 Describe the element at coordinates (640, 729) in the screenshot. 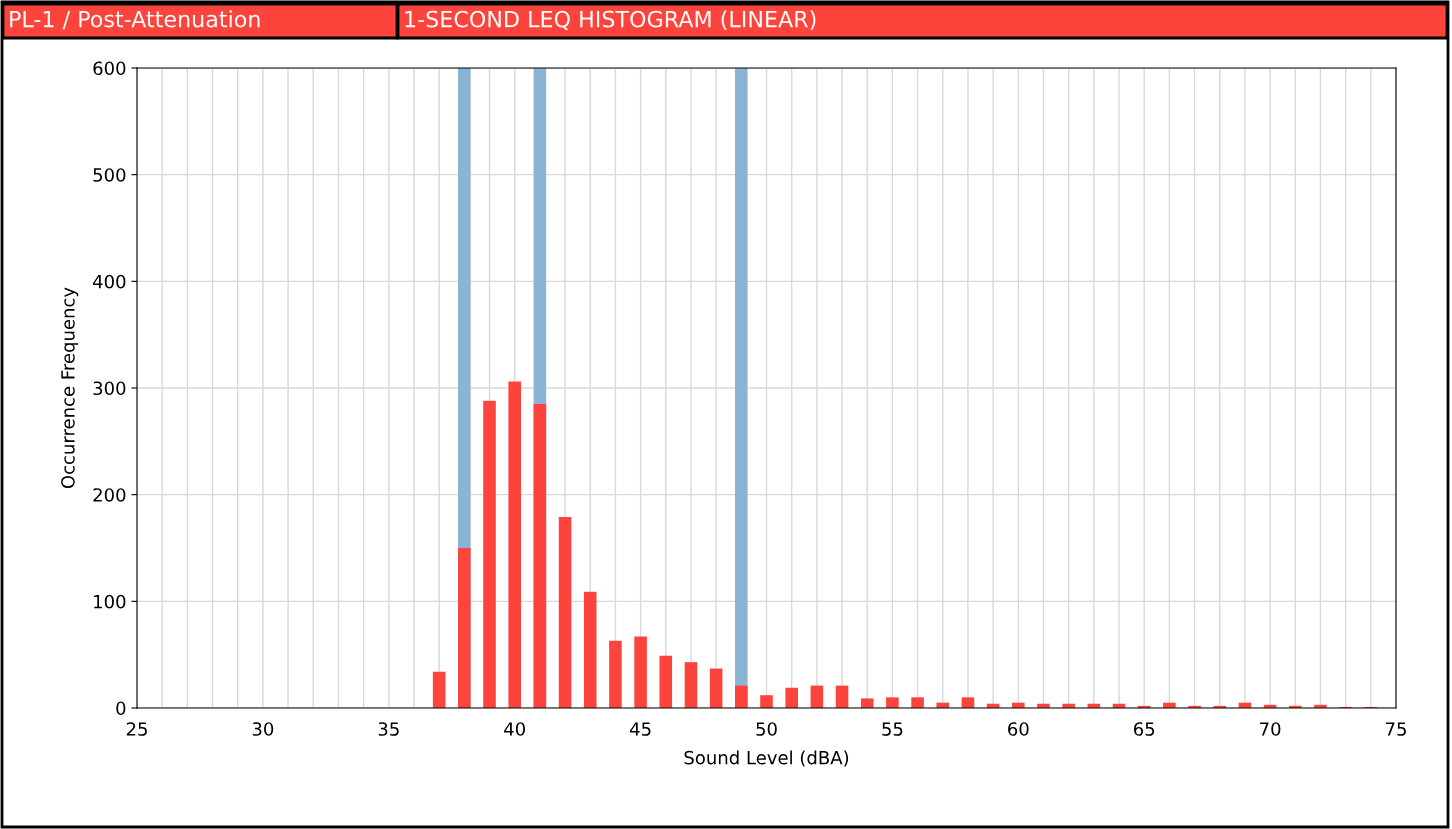

I see `x-tick-label: 45` at that location.